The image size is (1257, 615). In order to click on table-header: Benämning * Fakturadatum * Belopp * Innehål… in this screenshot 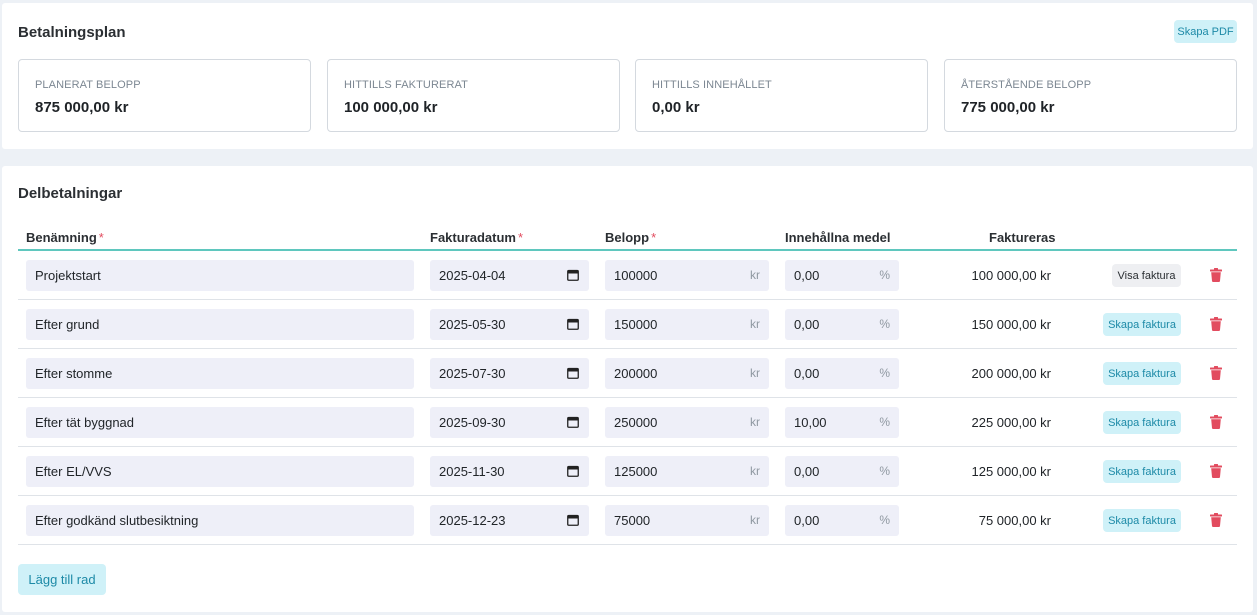, I will do `click(627, 237)`.